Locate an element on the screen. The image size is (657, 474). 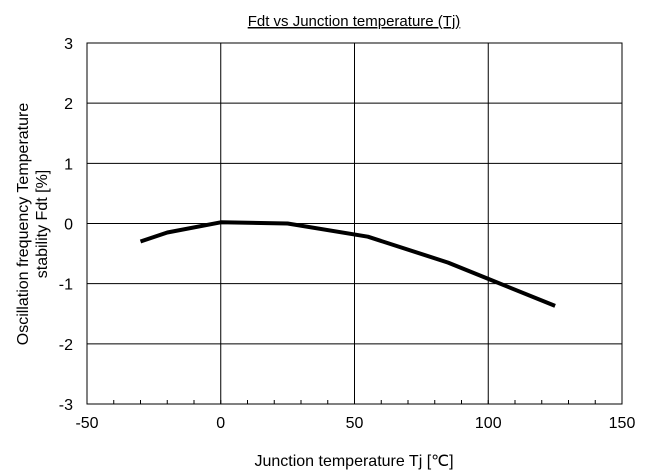
x-tick-label: 150 is located at coordinates (622, 423).